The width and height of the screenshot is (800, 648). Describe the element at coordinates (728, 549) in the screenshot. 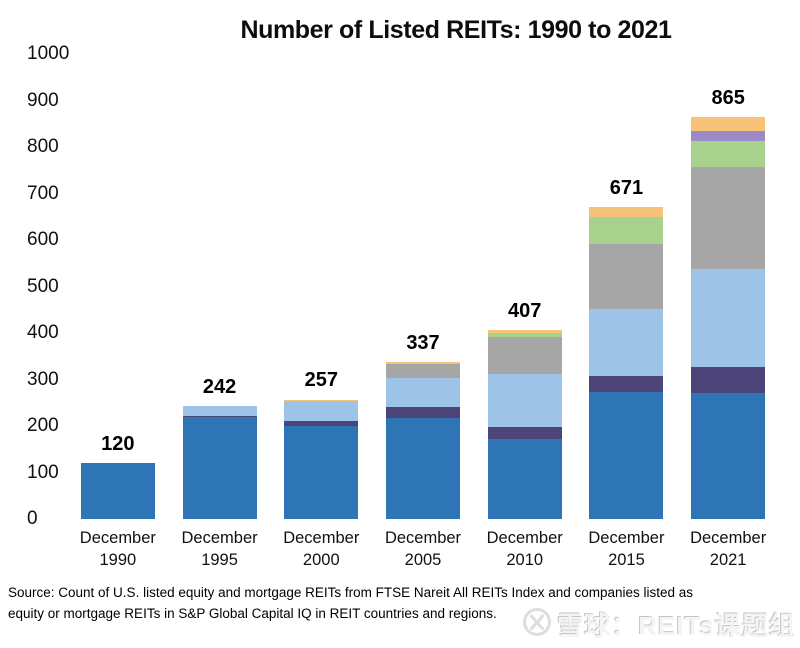

I see `x-axis-label: December 2021` at that location.